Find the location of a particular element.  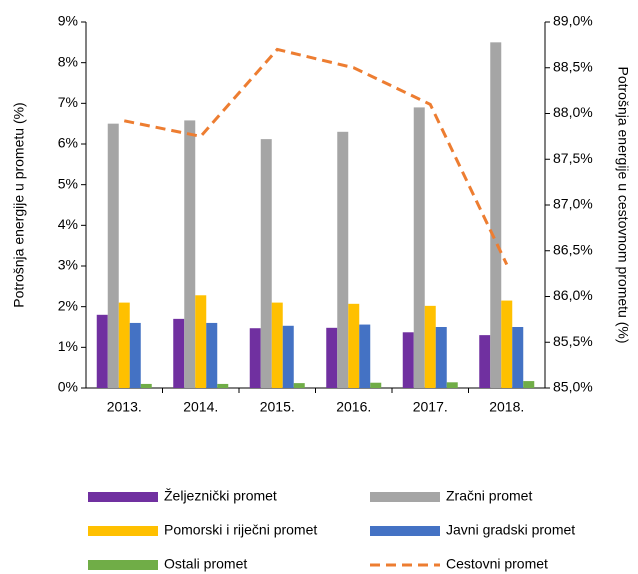

y-tick-label: 6% is located at coordinates (68, 143).